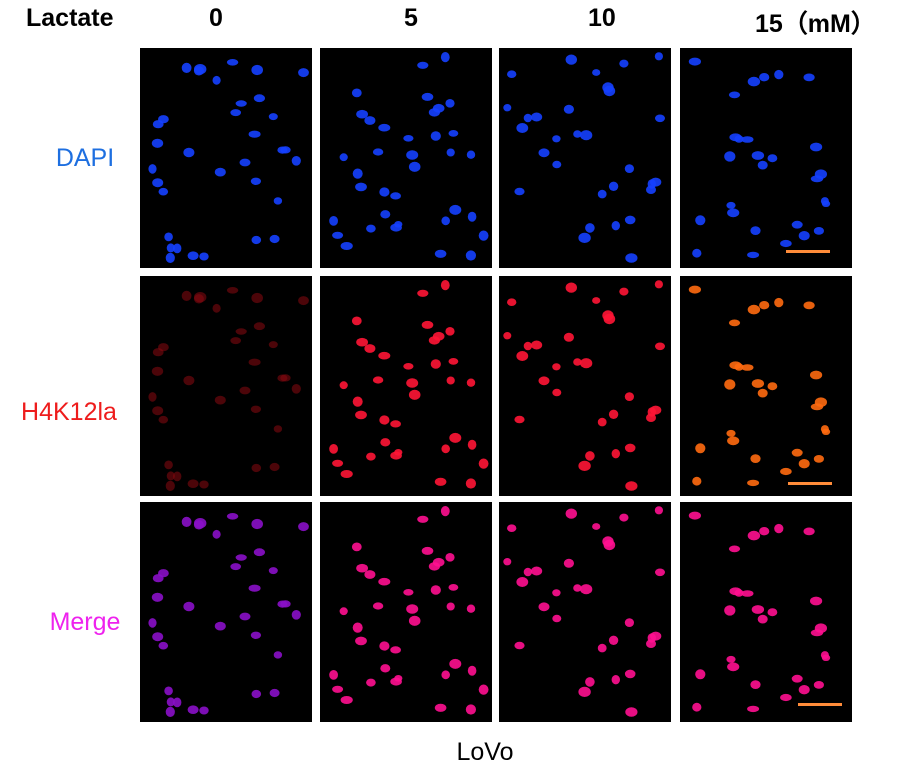 The image size is (910, 773). I want to click on concentration-0-label: 0, so click(216, 18).